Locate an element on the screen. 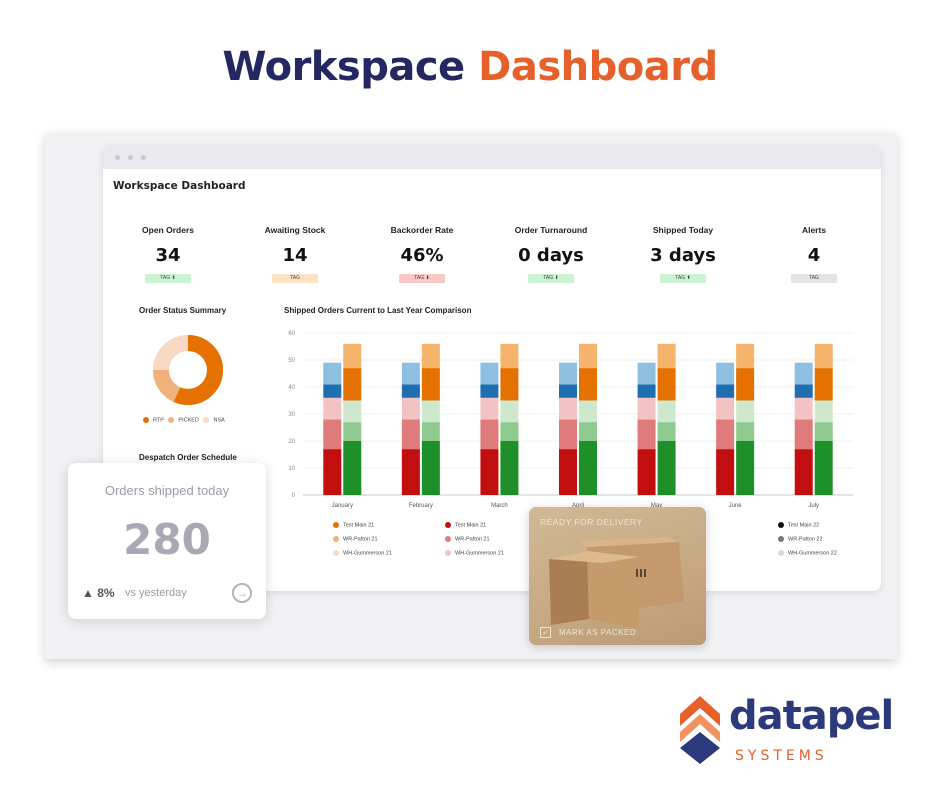 The height and width of the screenshot is (788, 940). x-tick-label: July is located at coordinates (813, 506).